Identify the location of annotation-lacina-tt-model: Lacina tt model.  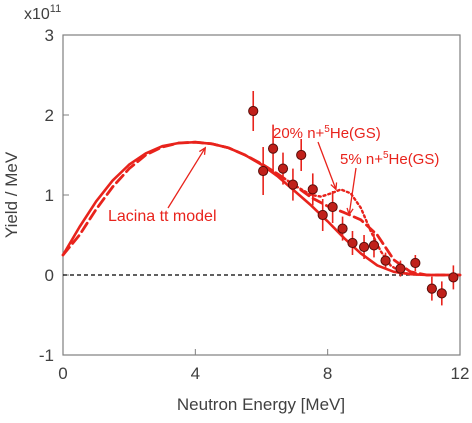
(162, 216).